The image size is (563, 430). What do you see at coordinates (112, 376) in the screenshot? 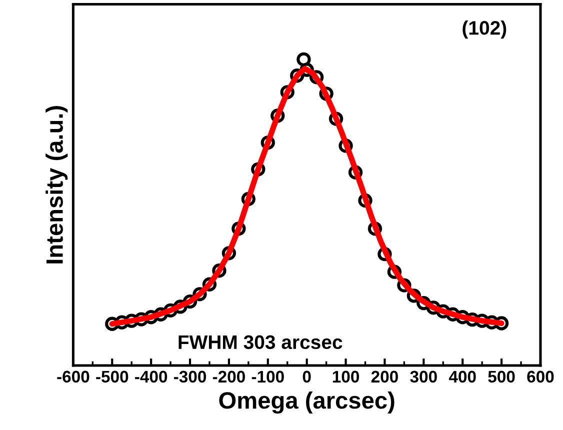
I see `x-tick-label: -500` at bounding box center [112, 376].